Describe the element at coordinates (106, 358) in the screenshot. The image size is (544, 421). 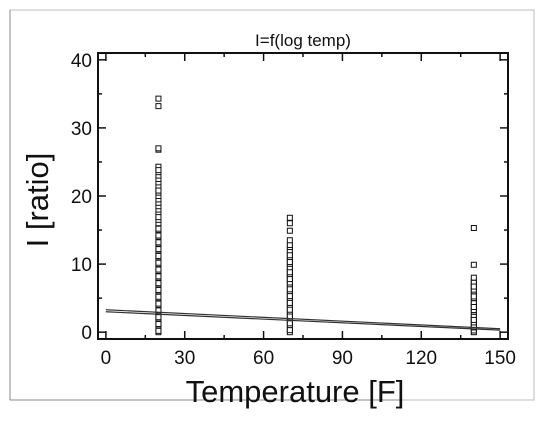
I see `x-tick-label: 0` at that location.